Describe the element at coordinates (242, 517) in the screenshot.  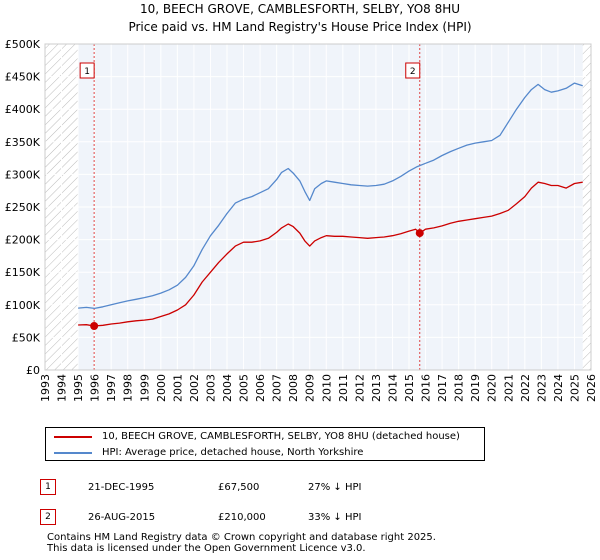
I see `transaction-price: £210,000` at that location.